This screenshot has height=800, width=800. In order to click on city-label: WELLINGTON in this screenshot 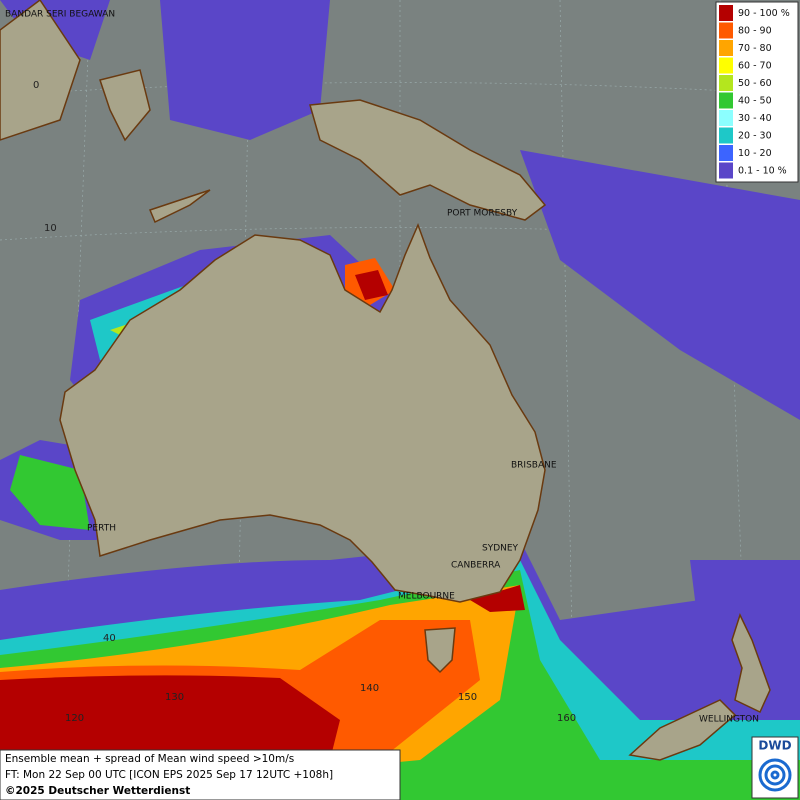, I will do `click(729, 720)`.